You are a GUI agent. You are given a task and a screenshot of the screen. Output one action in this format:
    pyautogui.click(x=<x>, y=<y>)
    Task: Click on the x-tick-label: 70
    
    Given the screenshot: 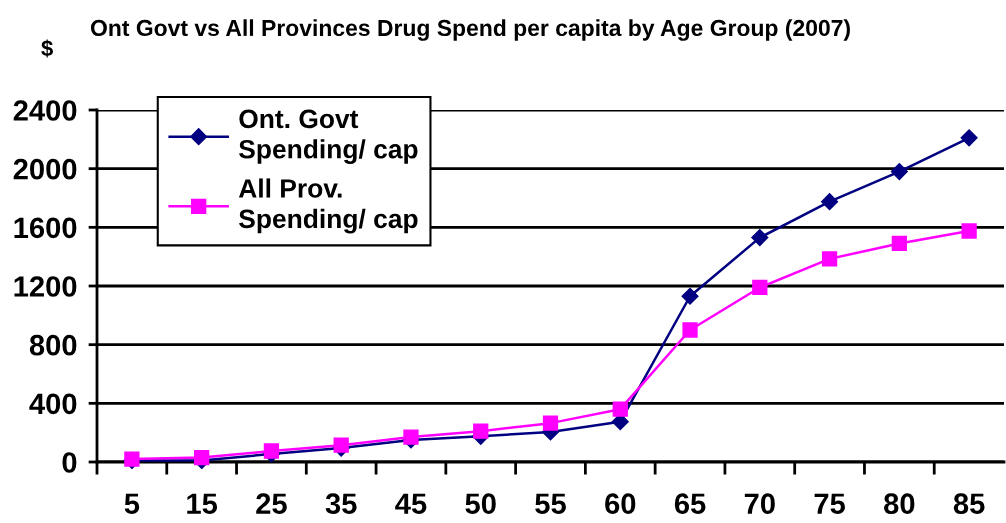 What is the action you would take?
    pyautogui.click(x=759, y=503)
    